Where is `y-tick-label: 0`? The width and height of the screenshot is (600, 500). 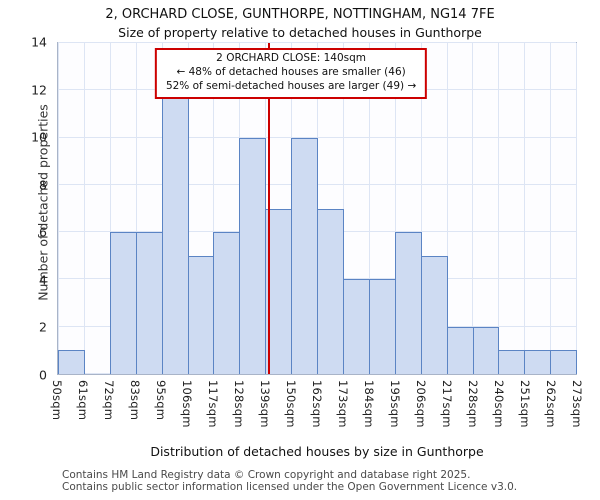 y-tick-label: 0 is located at coordinates (43, 375).